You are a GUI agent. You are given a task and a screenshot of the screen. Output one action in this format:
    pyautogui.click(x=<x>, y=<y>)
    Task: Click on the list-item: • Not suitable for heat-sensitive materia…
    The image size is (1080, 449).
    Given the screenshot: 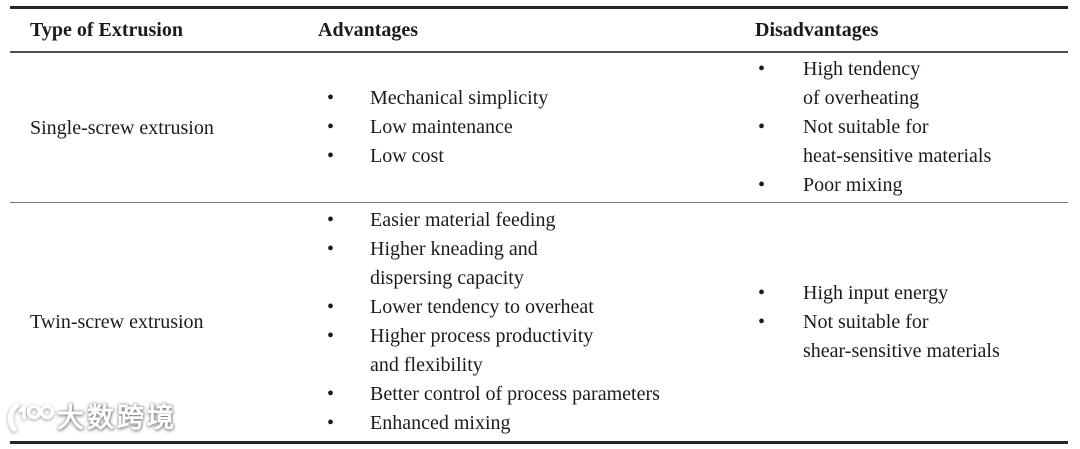 What is the action you would take?
    pyautogui.click(x=913, y=142)
    